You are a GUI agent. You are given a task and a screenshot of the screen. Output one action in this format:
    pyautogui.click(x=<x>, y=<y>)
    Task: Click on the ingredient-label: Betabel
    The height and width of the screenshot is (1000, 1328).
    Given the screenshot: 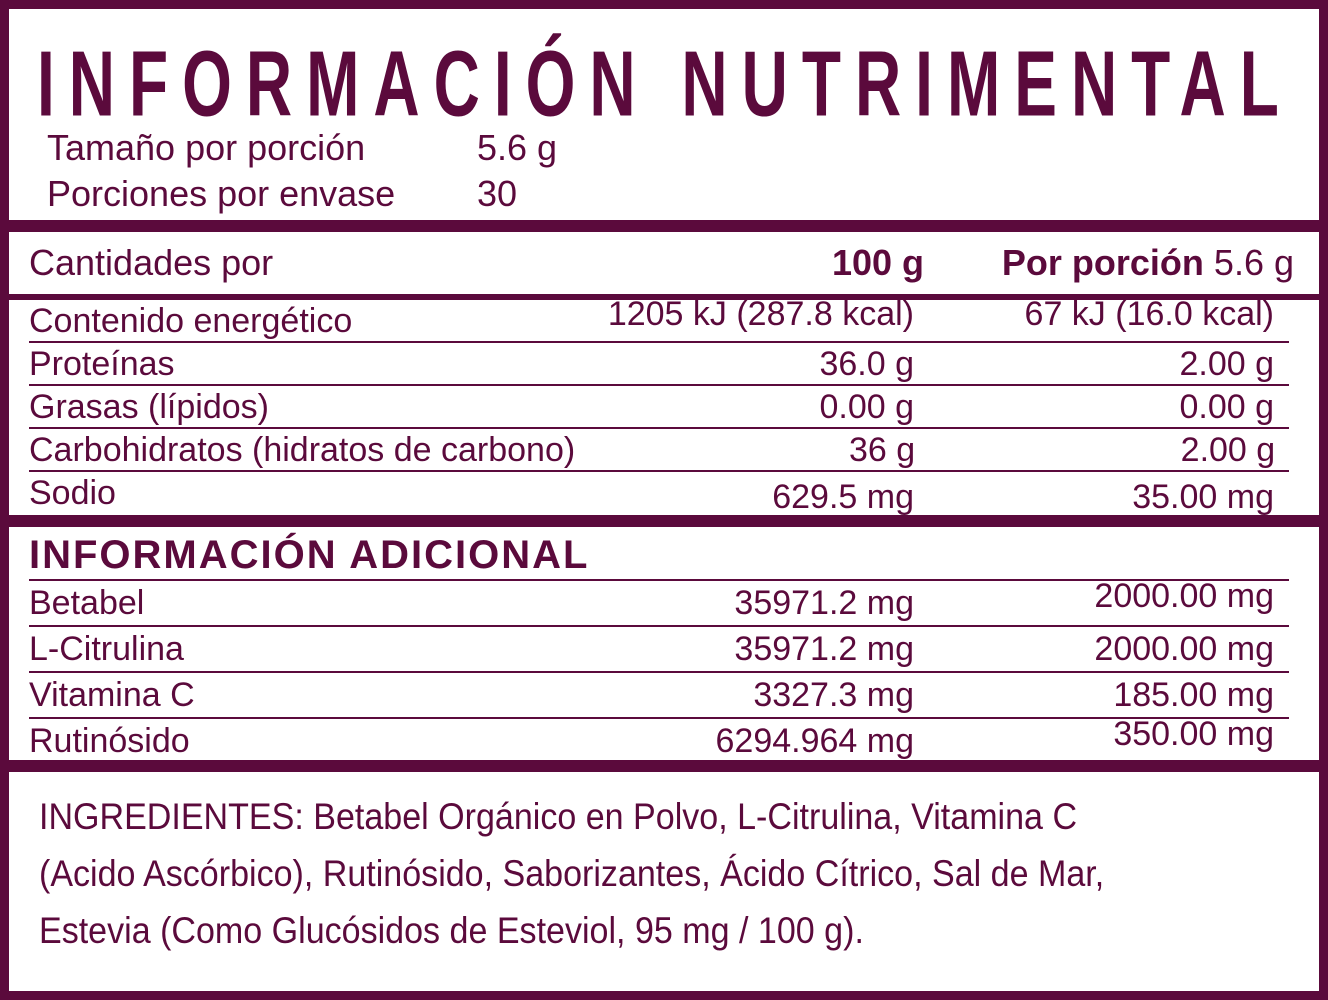 What is the action you would take?
    pyautogui.click(x=87, y=603)
    